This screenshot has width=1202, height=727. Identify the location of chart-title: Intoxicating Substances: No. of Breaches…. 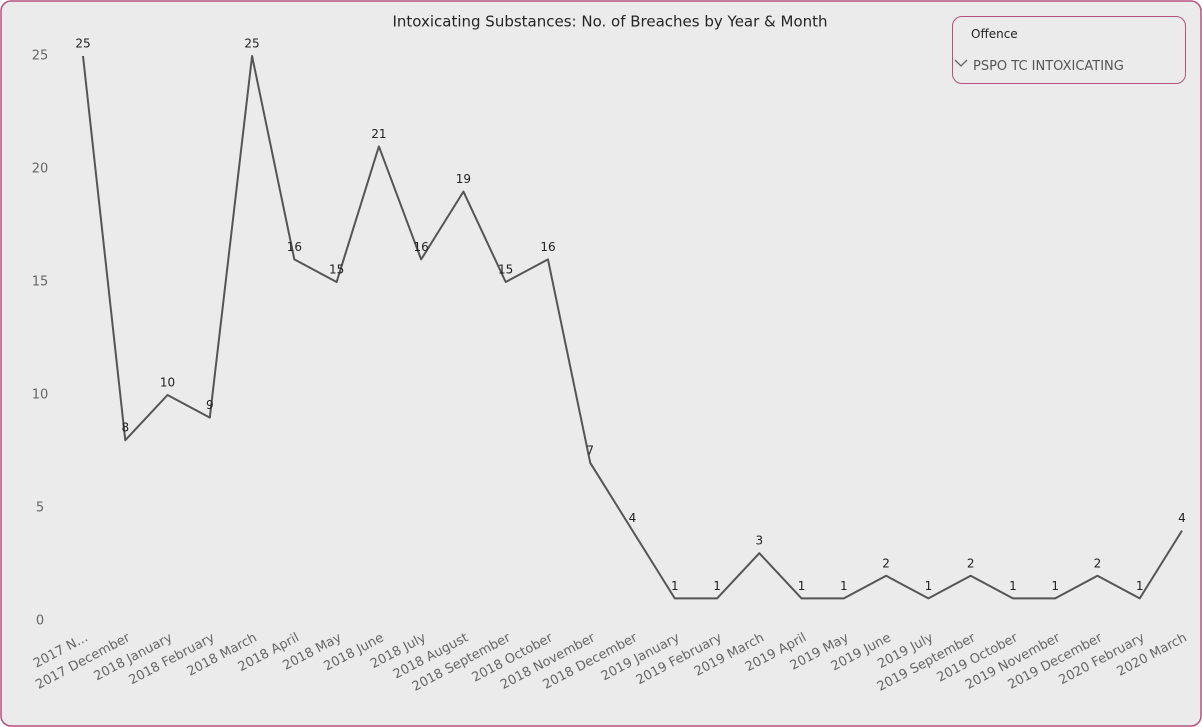
(609, 22).